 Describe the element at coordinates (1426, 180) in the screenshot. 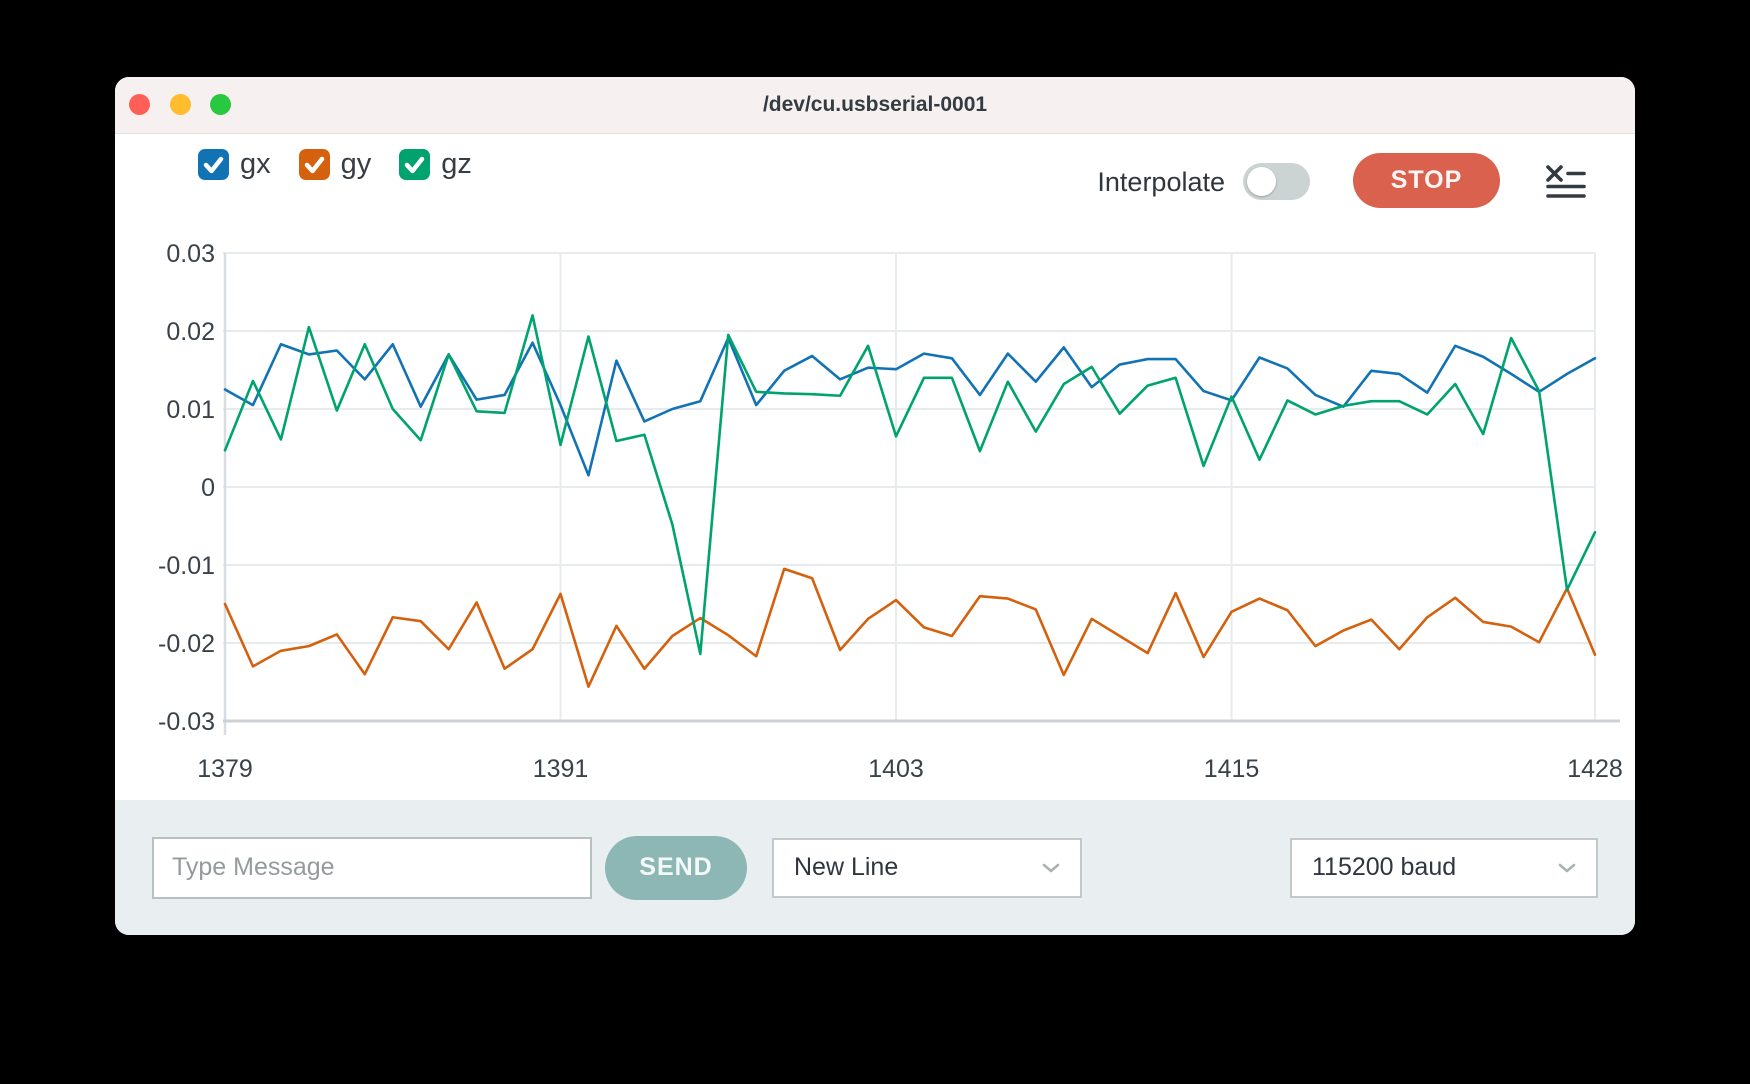

I see `stop-button: STOP` at that location.